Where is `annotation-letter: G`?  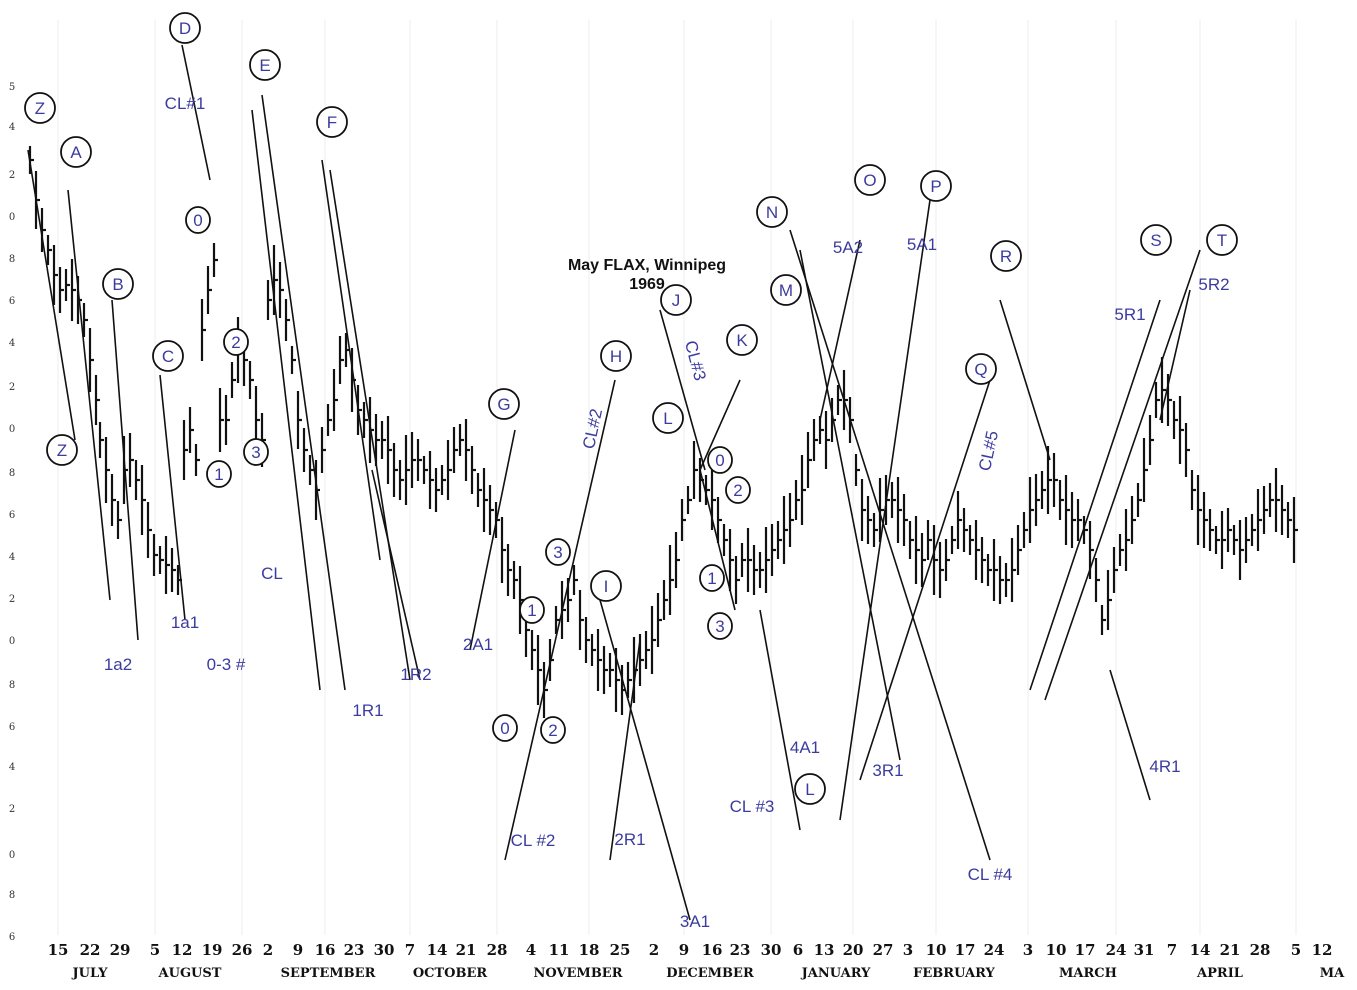
annotation-letter: G is located at coordinates (503, 404).